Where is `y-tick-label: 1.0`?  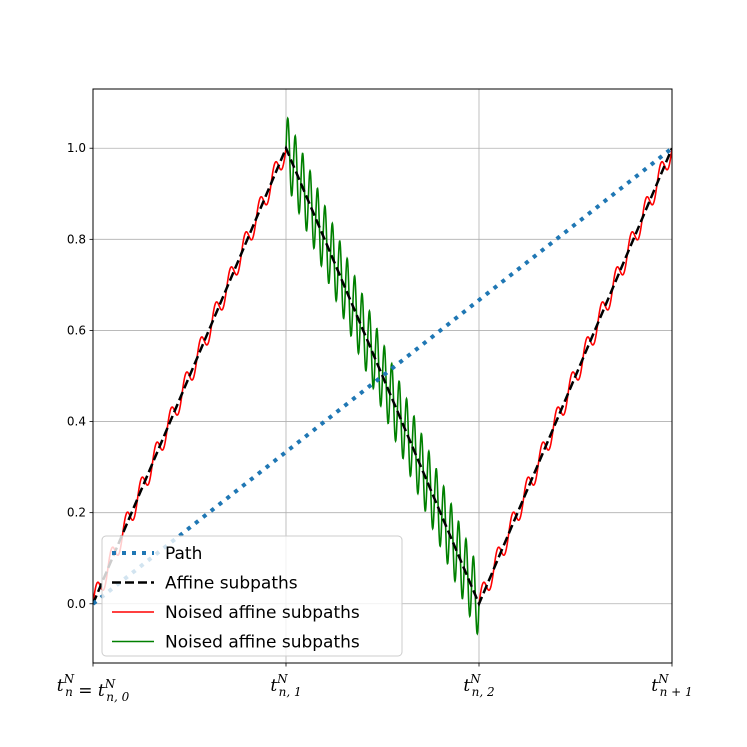 y-tick-label: 1.0 is located at coordinates (76, 148).